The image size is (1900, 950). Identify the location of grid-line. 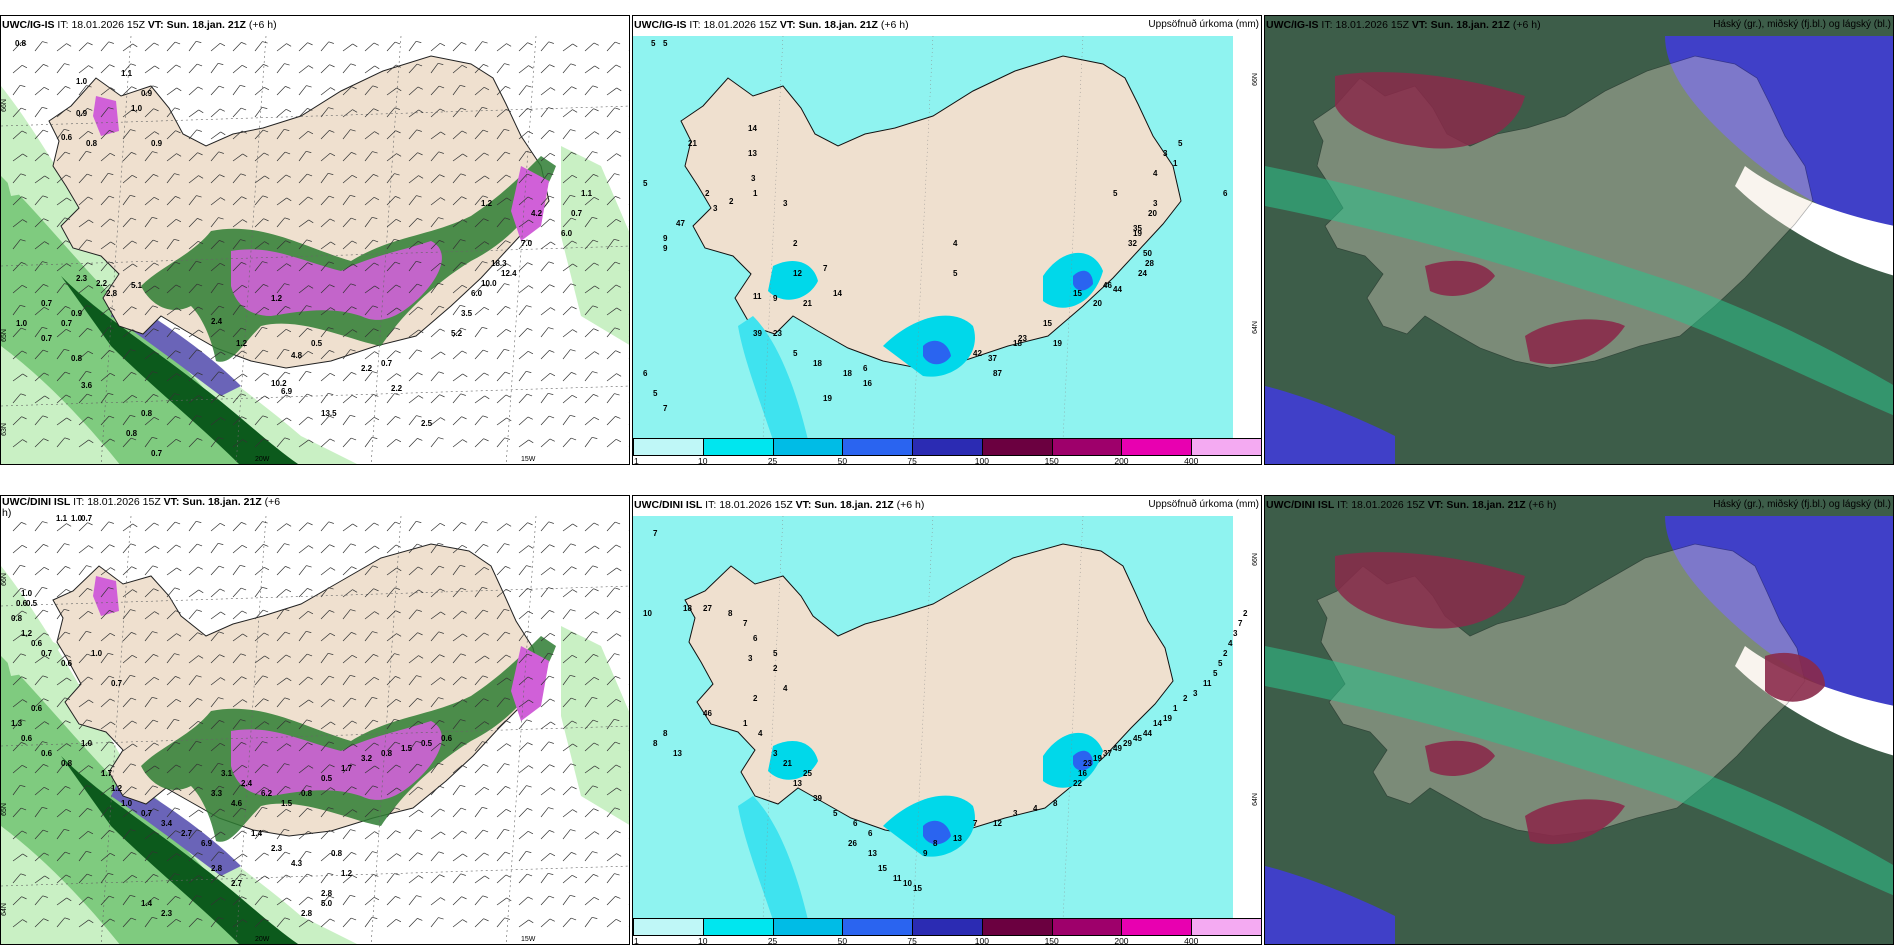
(315, 256).